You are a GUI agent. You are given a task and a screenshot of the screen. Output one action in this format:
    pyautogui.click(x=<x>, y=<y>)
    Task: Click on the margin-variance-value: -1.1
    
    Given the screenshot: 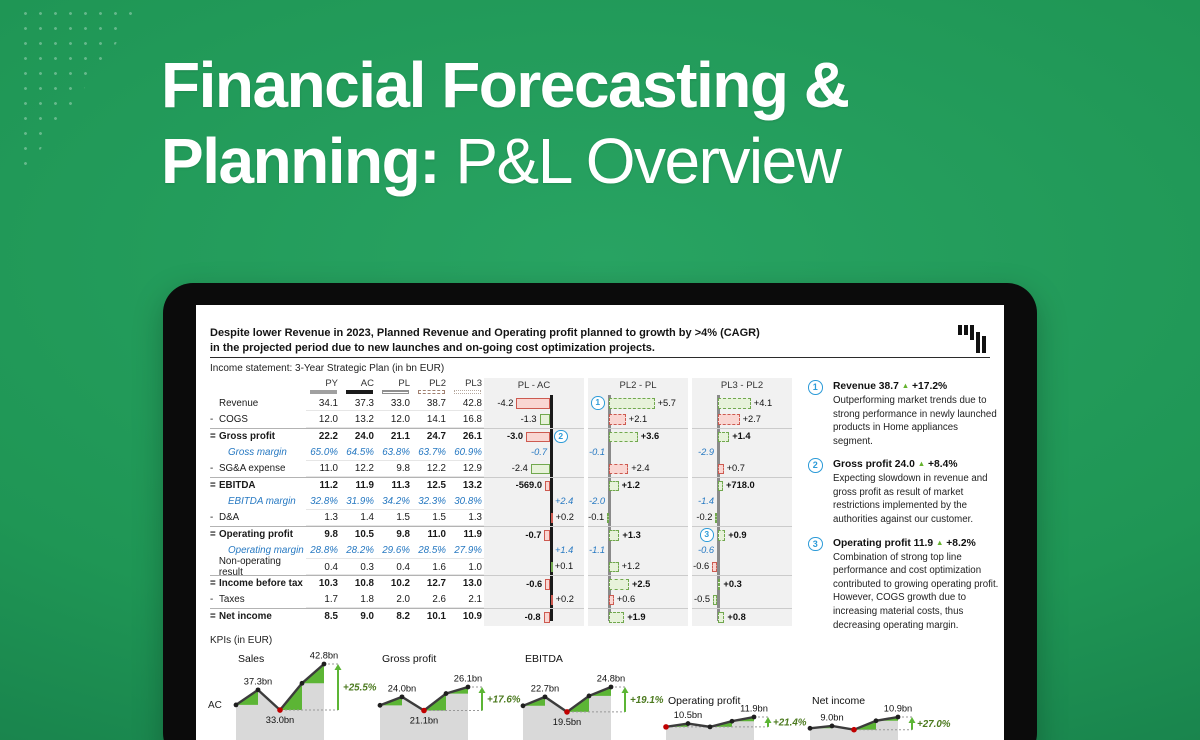 What is the action you would take?
    pyautogui.click(x=596, y=550)
    